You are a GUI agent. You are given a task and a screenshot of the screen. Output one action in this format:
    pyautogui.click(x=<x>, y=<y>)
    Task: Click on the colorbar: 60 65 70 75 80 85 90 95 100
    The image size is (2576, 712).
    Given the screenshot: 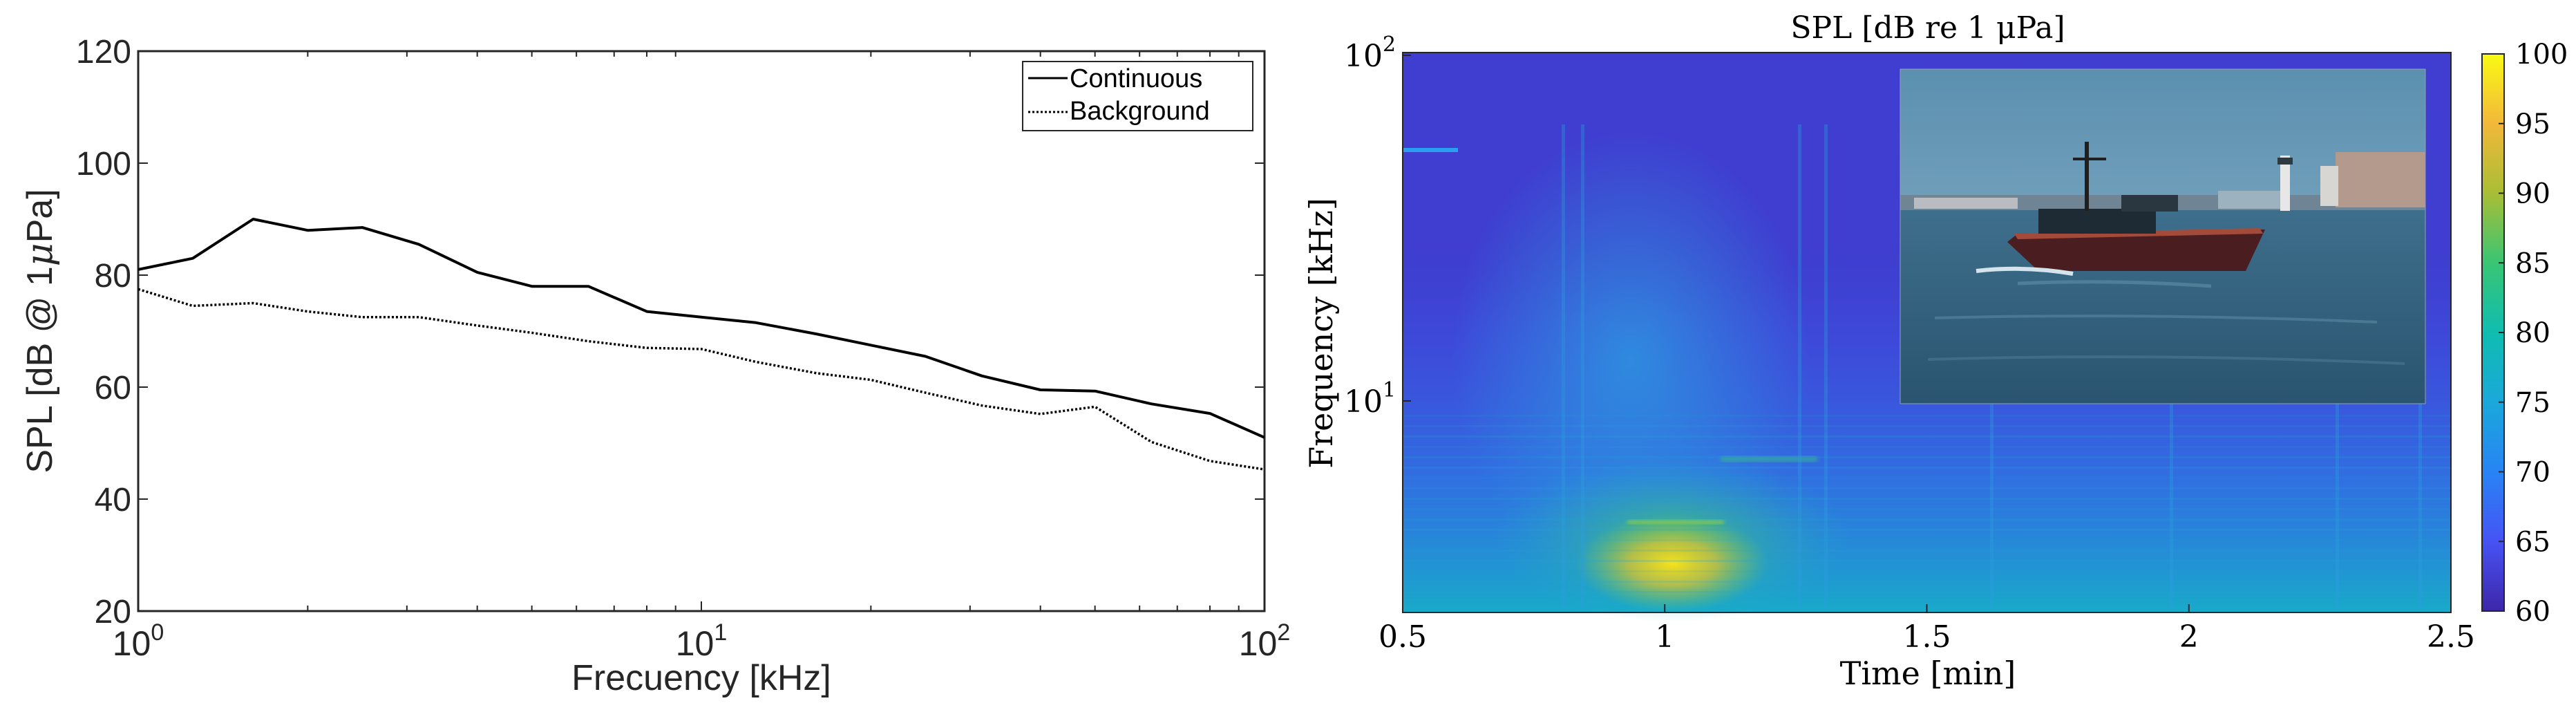 What is the action you would take?
    pyautogui.click(x=2524, y=333)
    